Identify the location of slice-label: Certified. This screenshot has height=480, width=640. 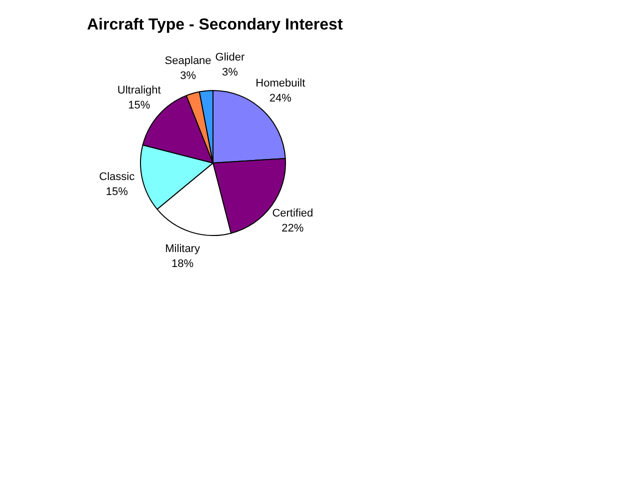
(293, 213).